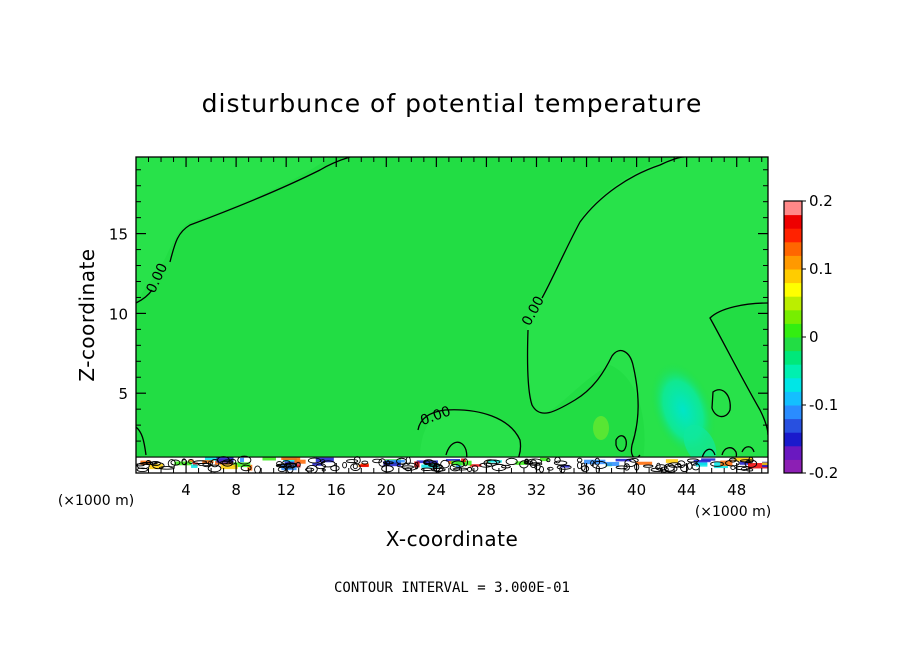  I want to click on y-tick-label: 10, so click(118, 314).